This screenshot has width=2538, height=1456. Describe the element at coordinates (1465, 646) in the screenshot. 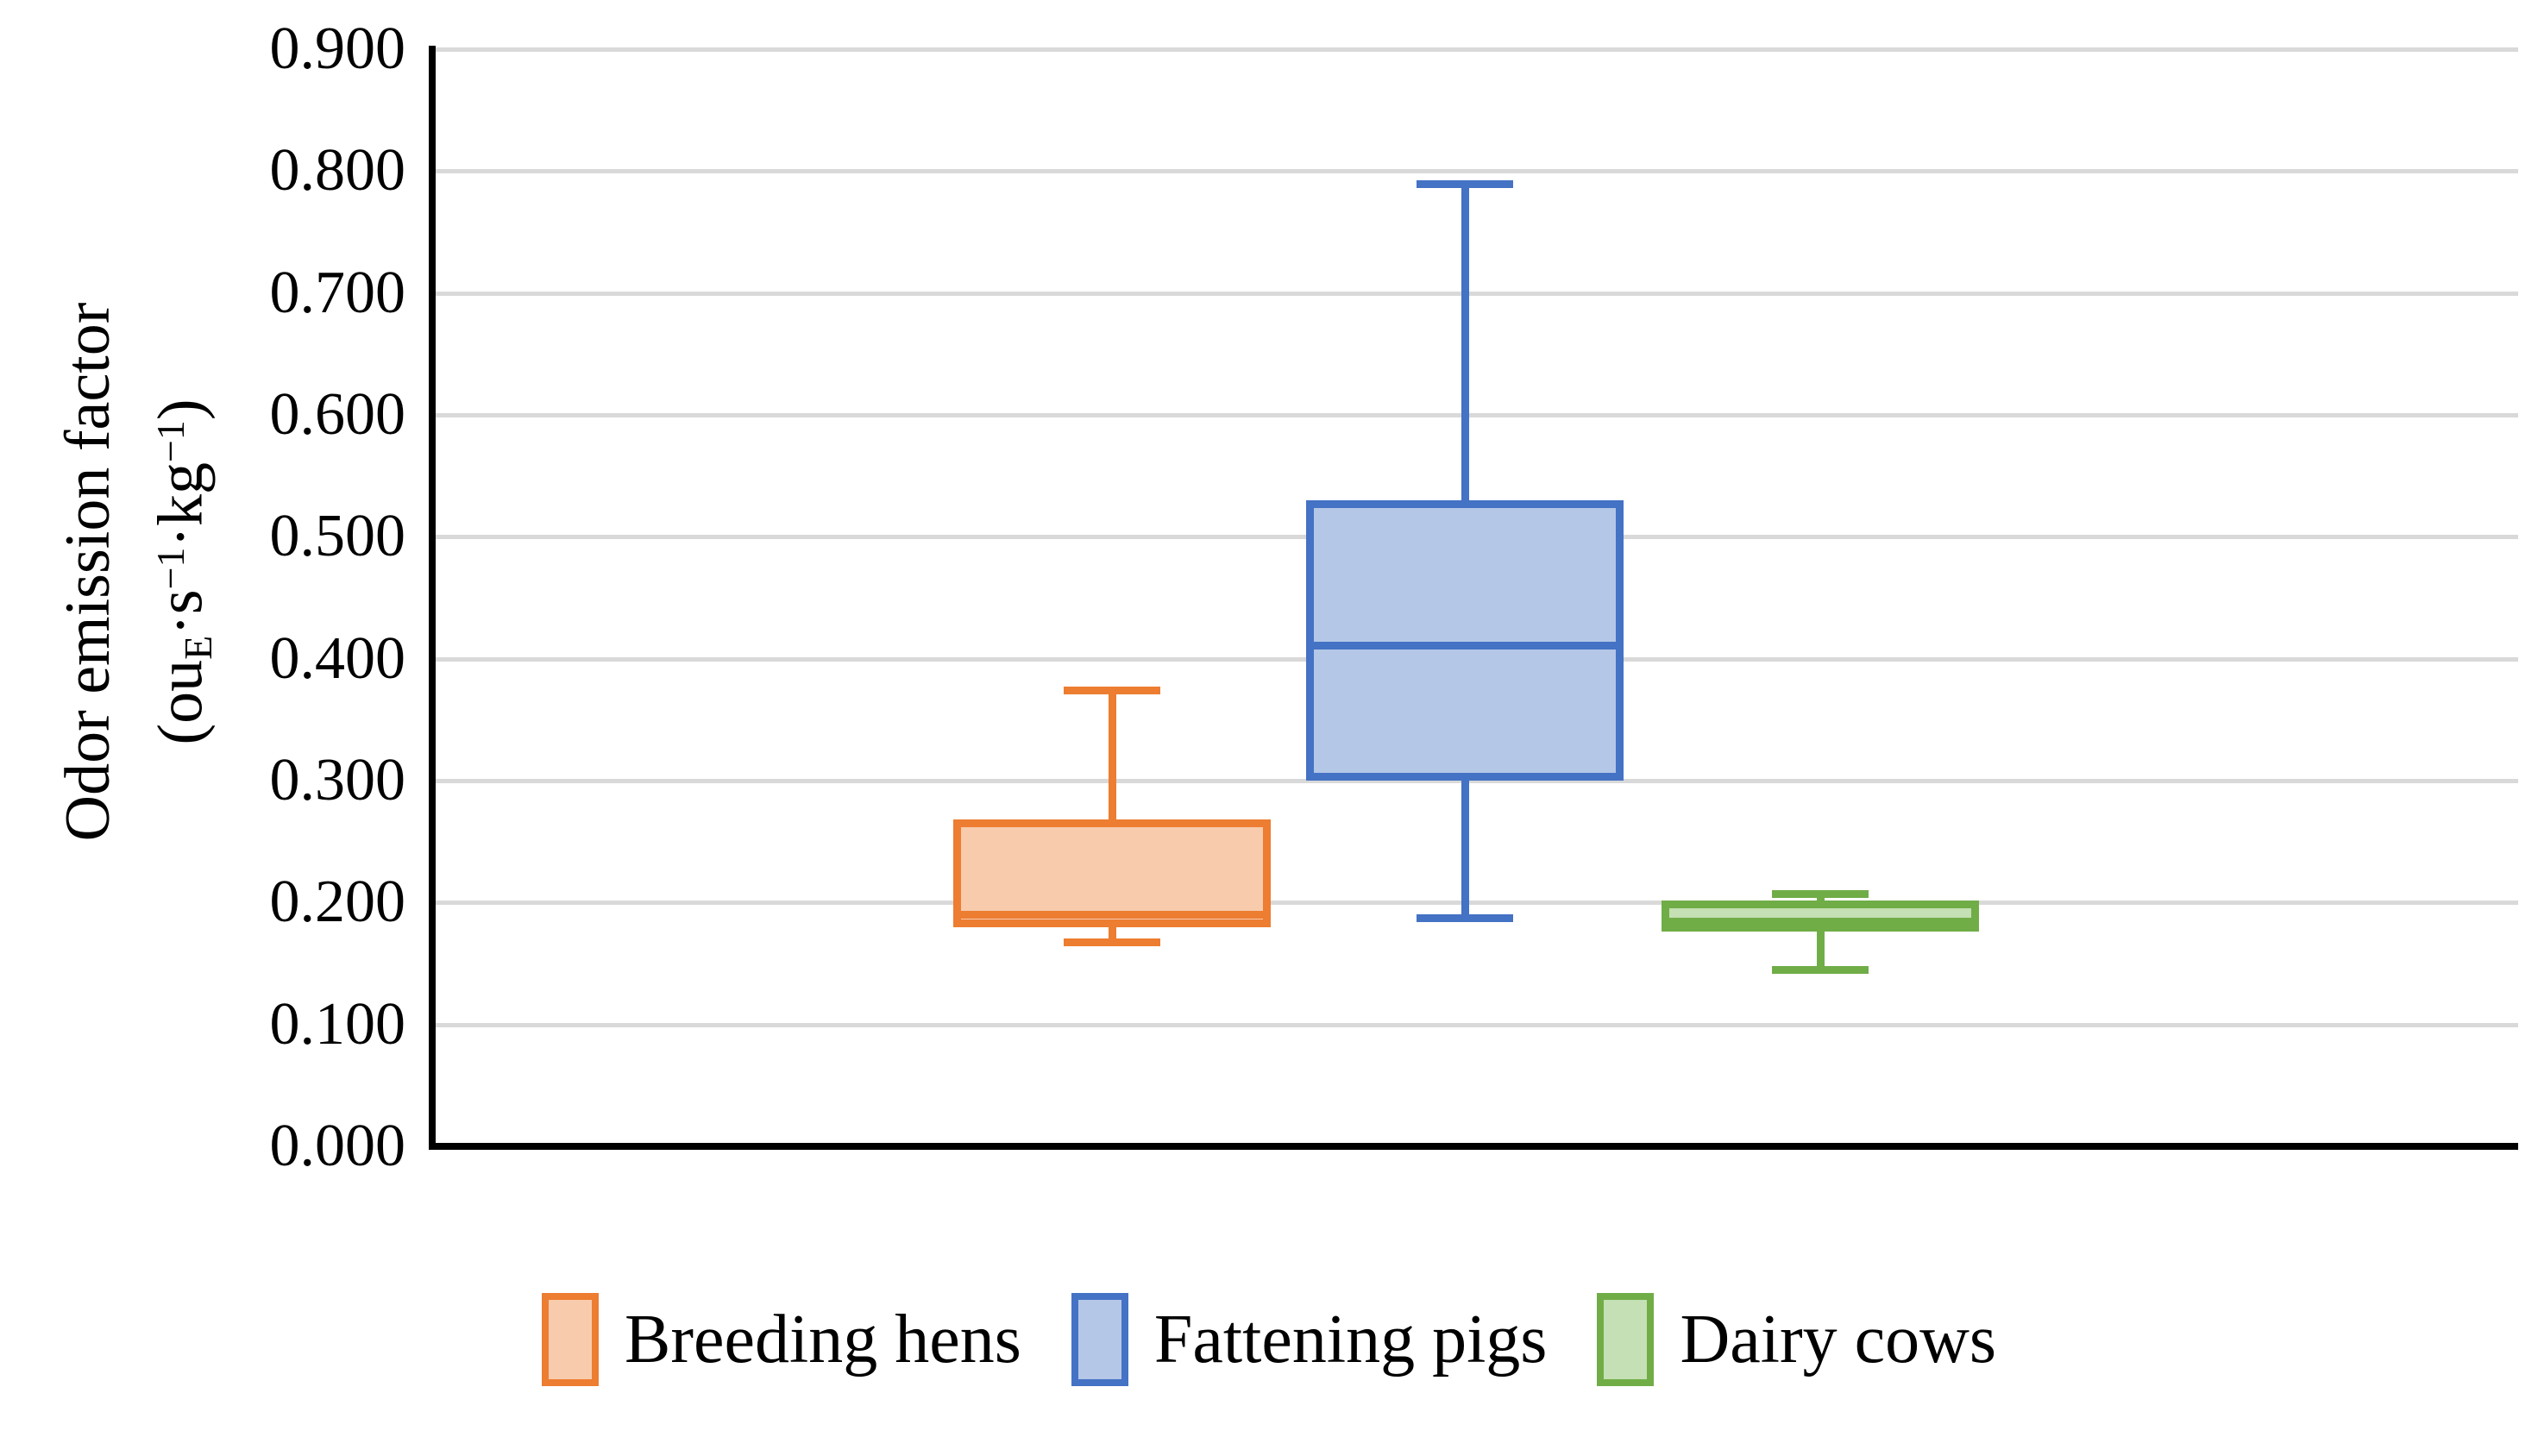

I see `median-line-fattening-pigs` at that location.